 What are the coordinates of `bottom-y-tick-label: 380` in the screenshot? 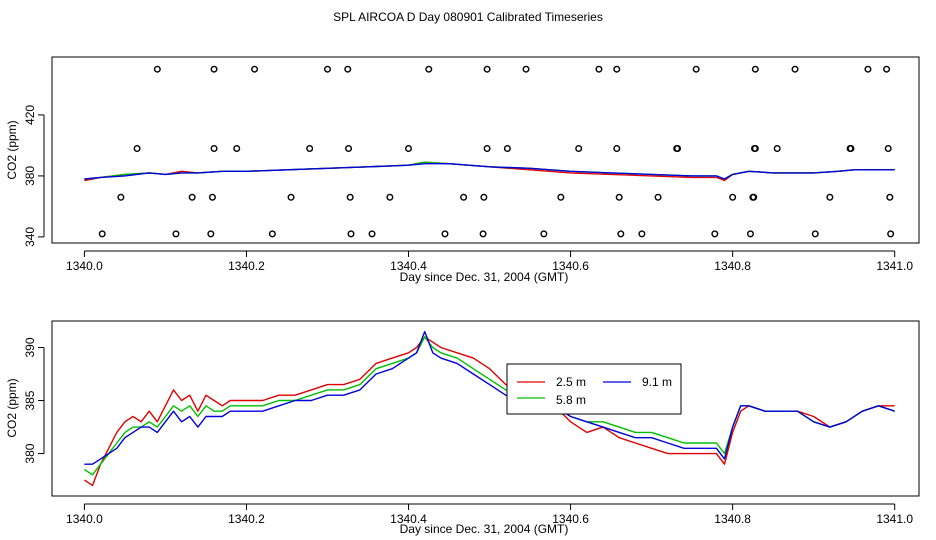 It's located at (30, 453).